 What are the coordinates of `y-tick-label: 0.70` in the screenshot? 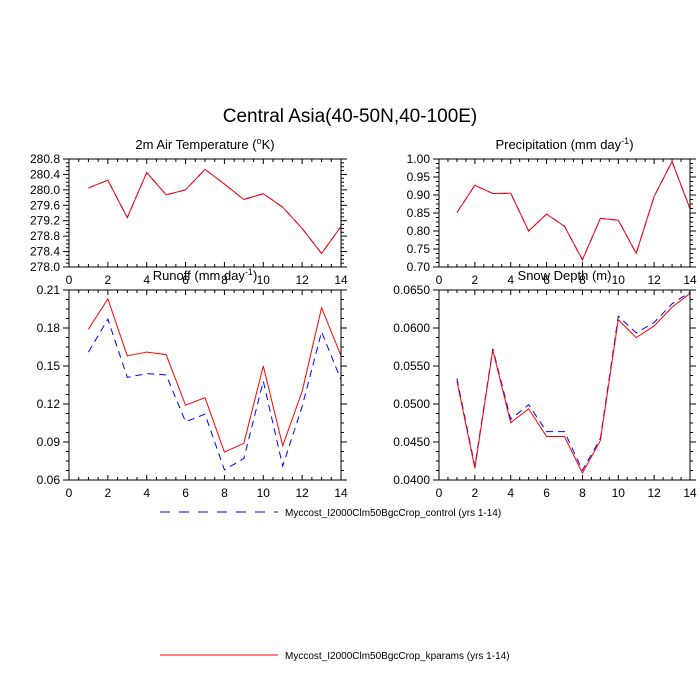 It's located at (419, 267).